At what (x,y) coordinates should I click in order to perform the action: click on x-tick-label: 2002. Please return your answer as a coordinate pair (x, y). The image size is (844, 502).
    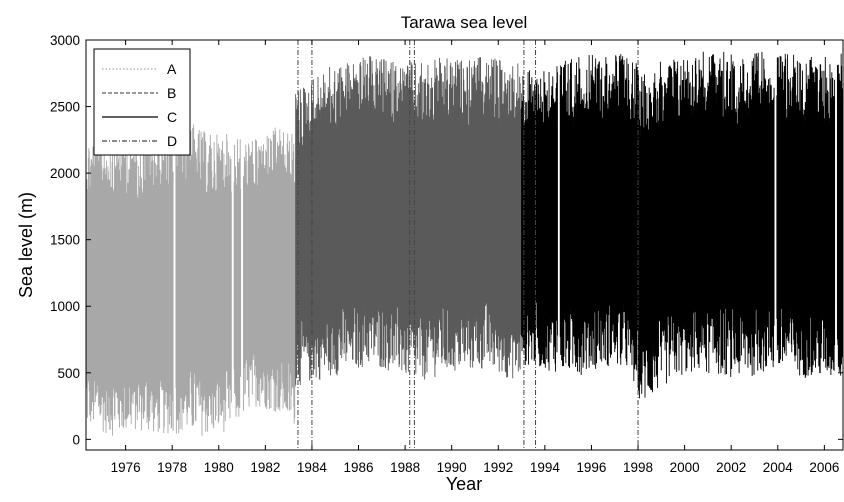
    Looking at the image, I should click on (731, 467).